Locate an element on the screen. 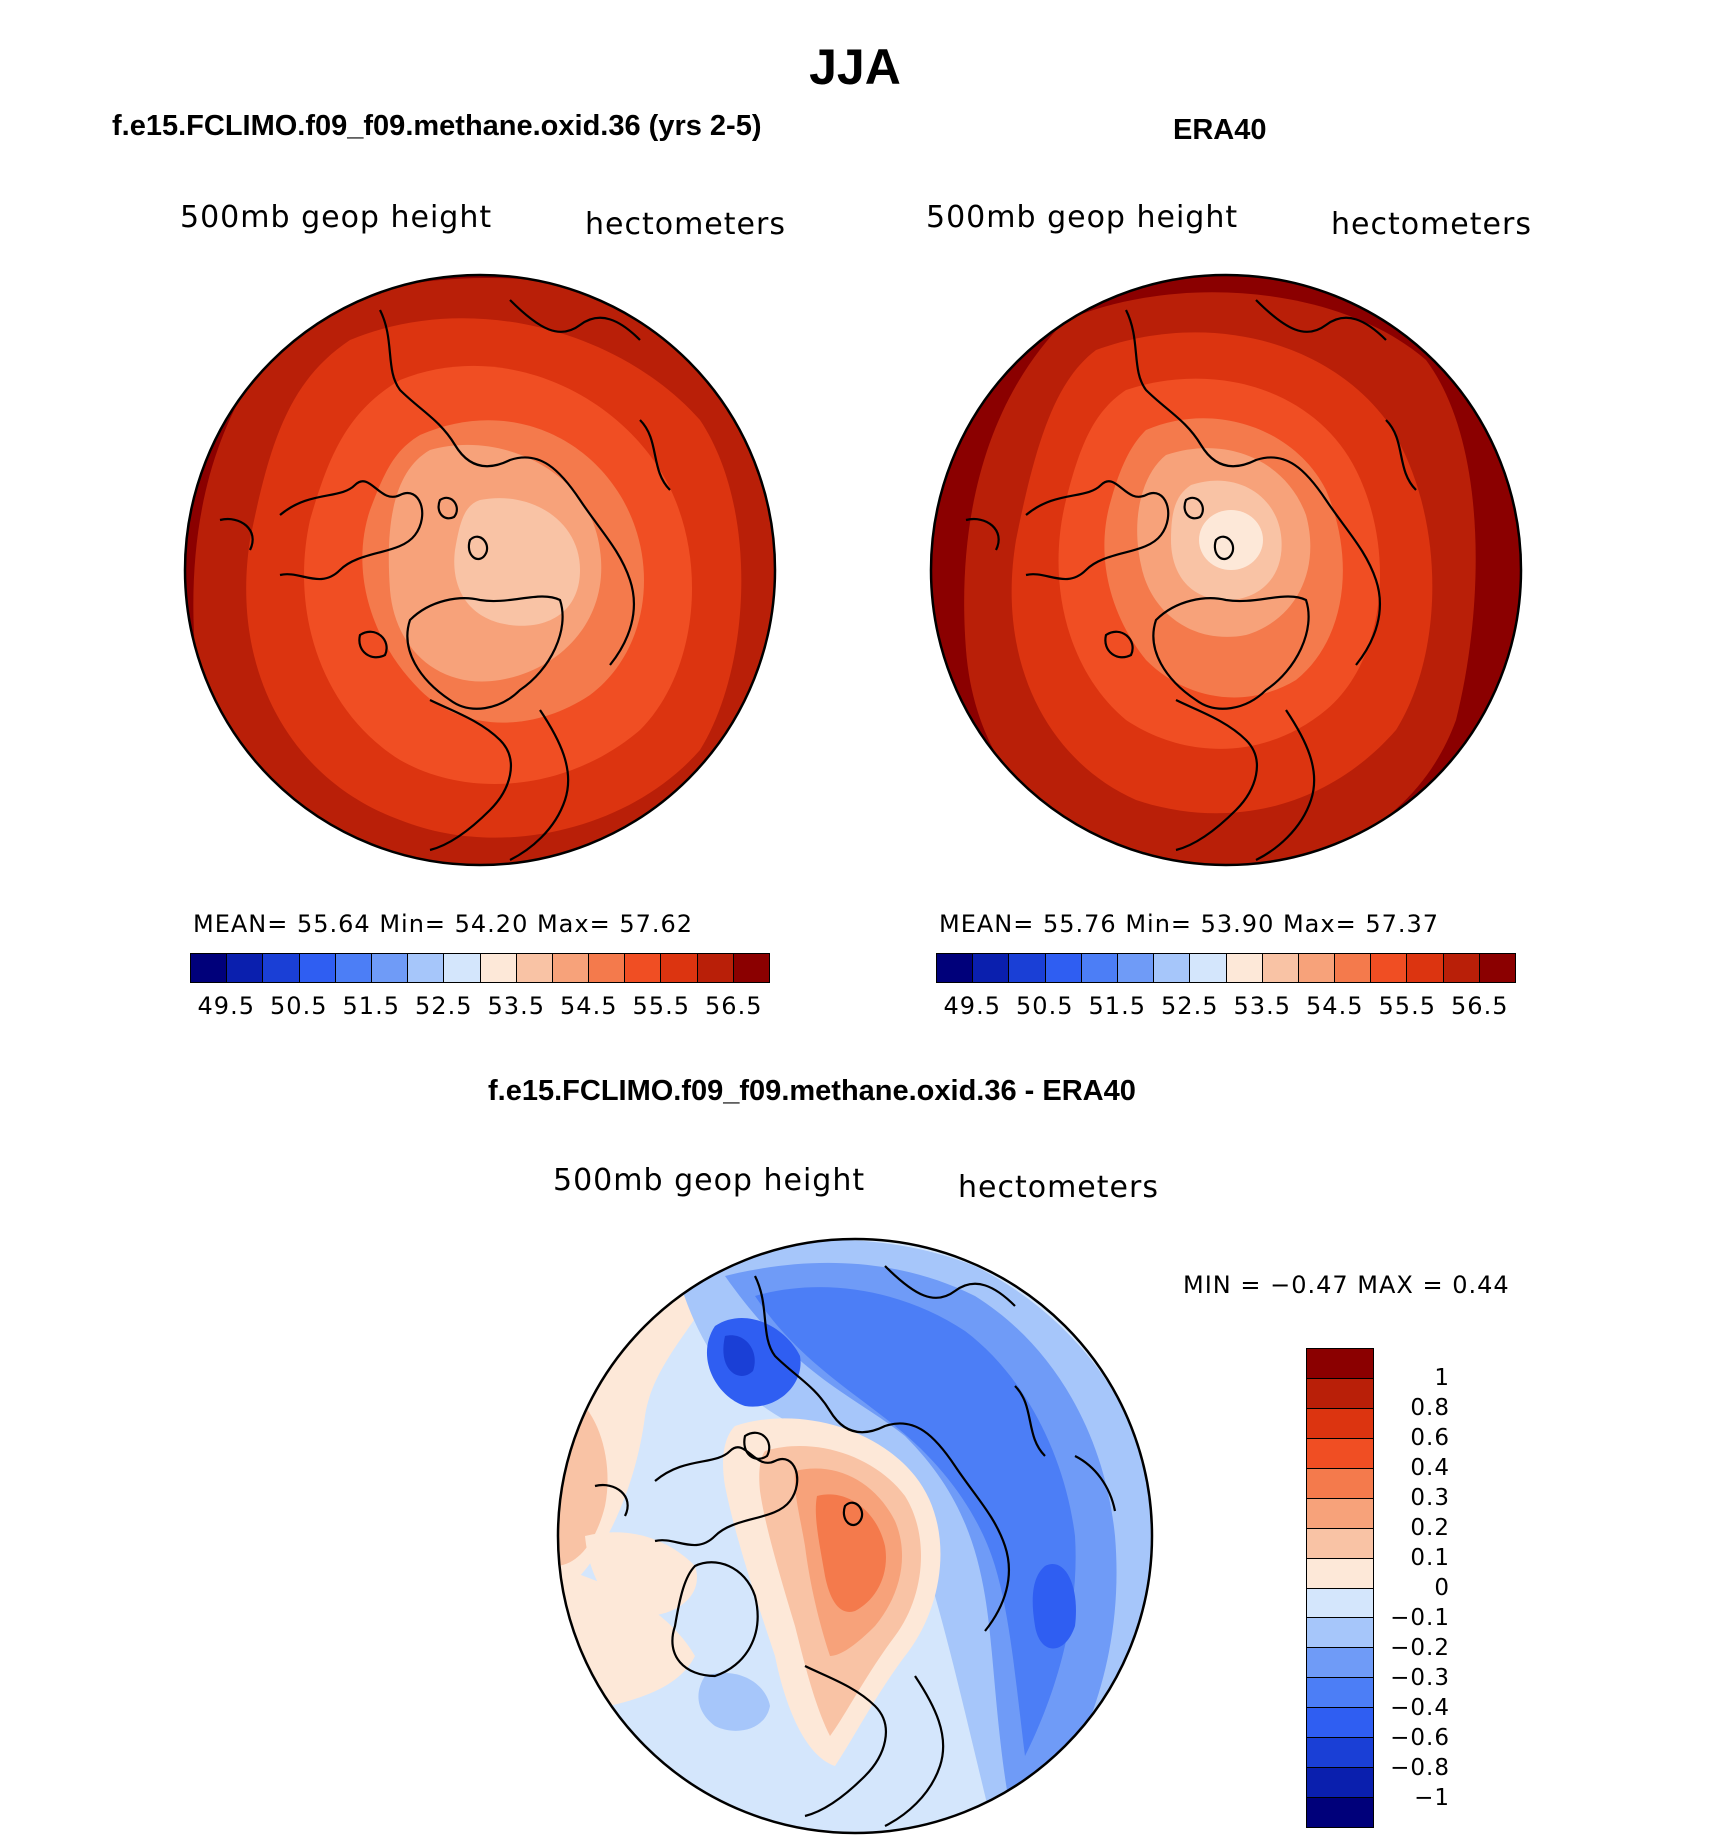 This screenshot has height=1839, width=1710. left-polar-map is located at coordinates (480, 570).